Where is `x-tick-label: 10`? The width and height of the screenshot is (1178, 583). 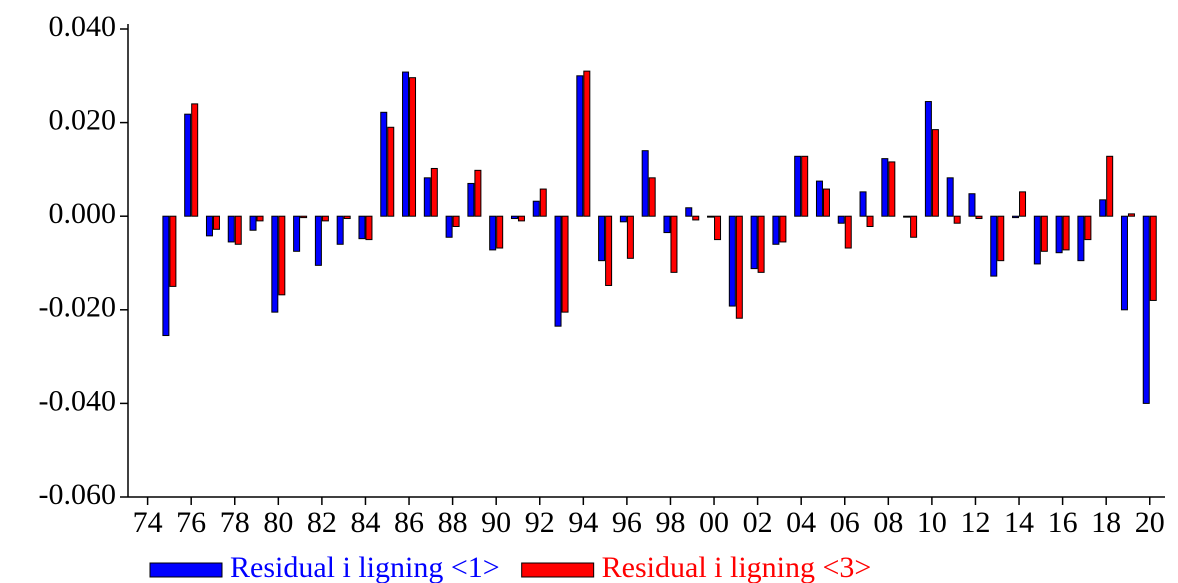 x-tick-label: 10 is located at coordinates (932, 522).